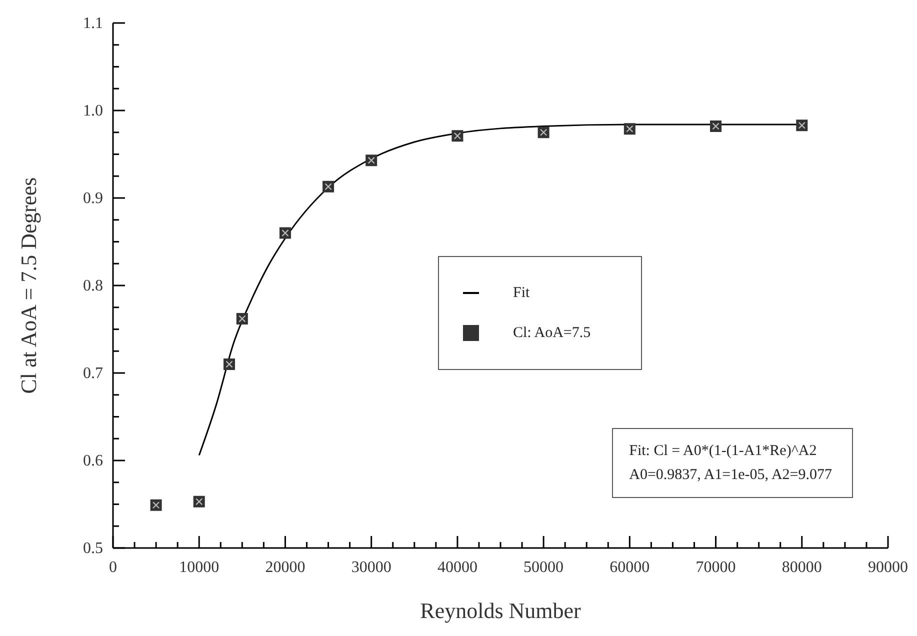 The width and height of the screenshot is (917, 636). I want to click on x-tick-label: 70000, so click(716, 567).